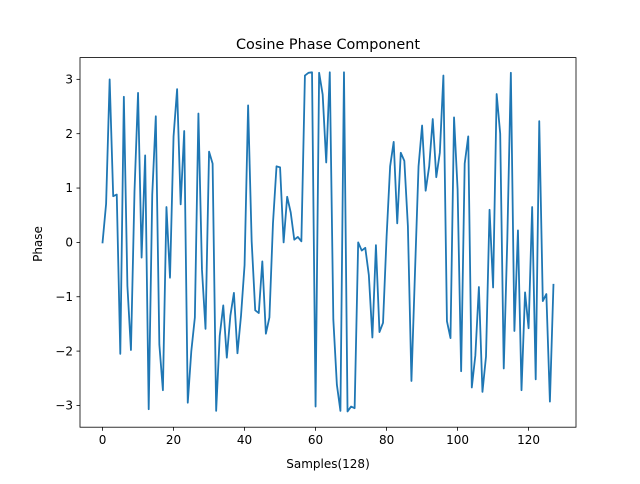 This screenshot has width=640, height=484. Describe the element at coordinates (38, 244) in the screenshot. I see `y-axis-label: Phase` at that location.